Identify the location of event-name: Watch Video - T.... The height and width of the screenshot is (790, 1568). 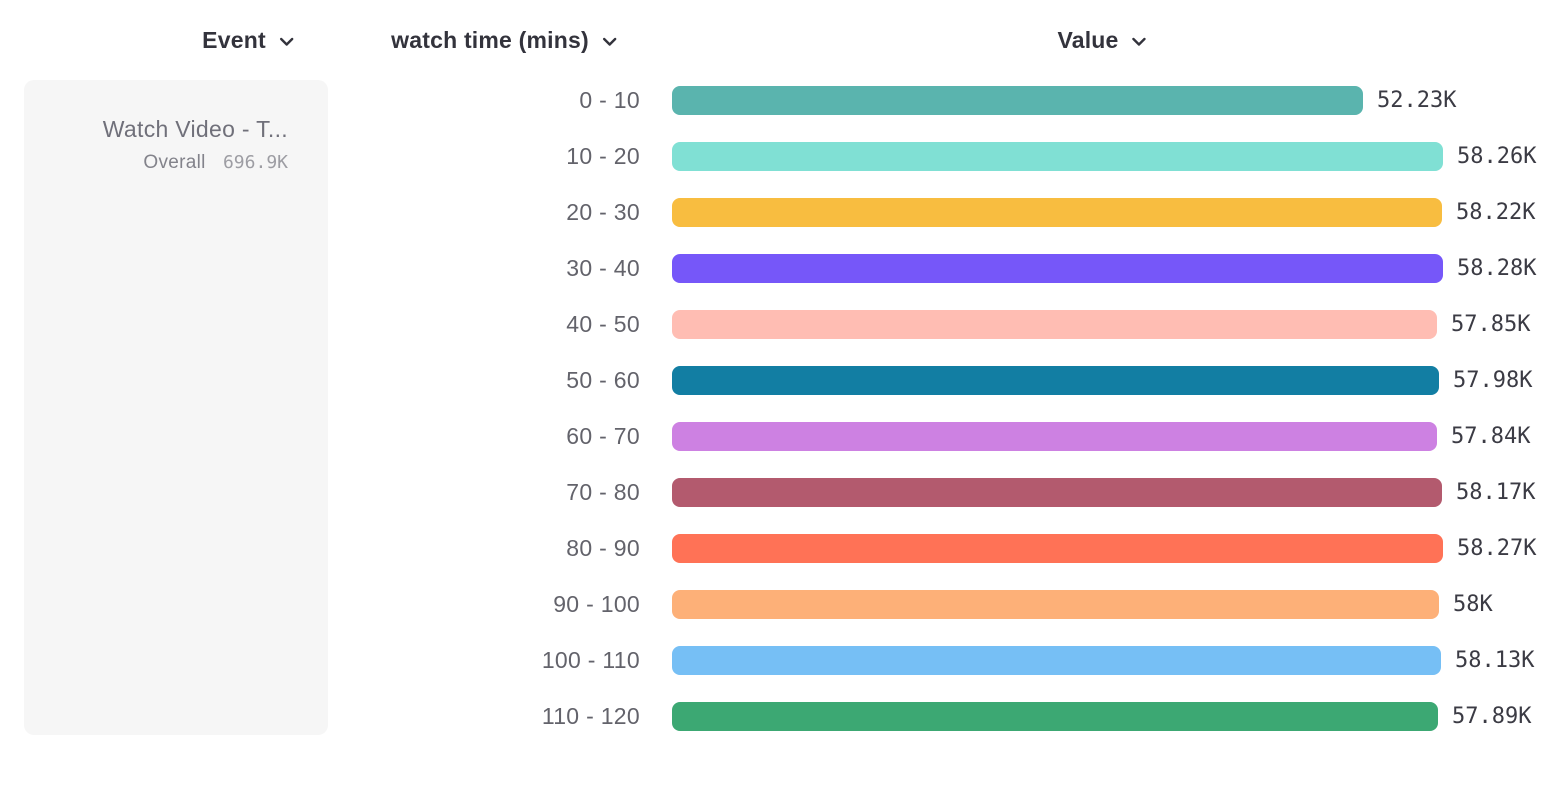
(195, 129).